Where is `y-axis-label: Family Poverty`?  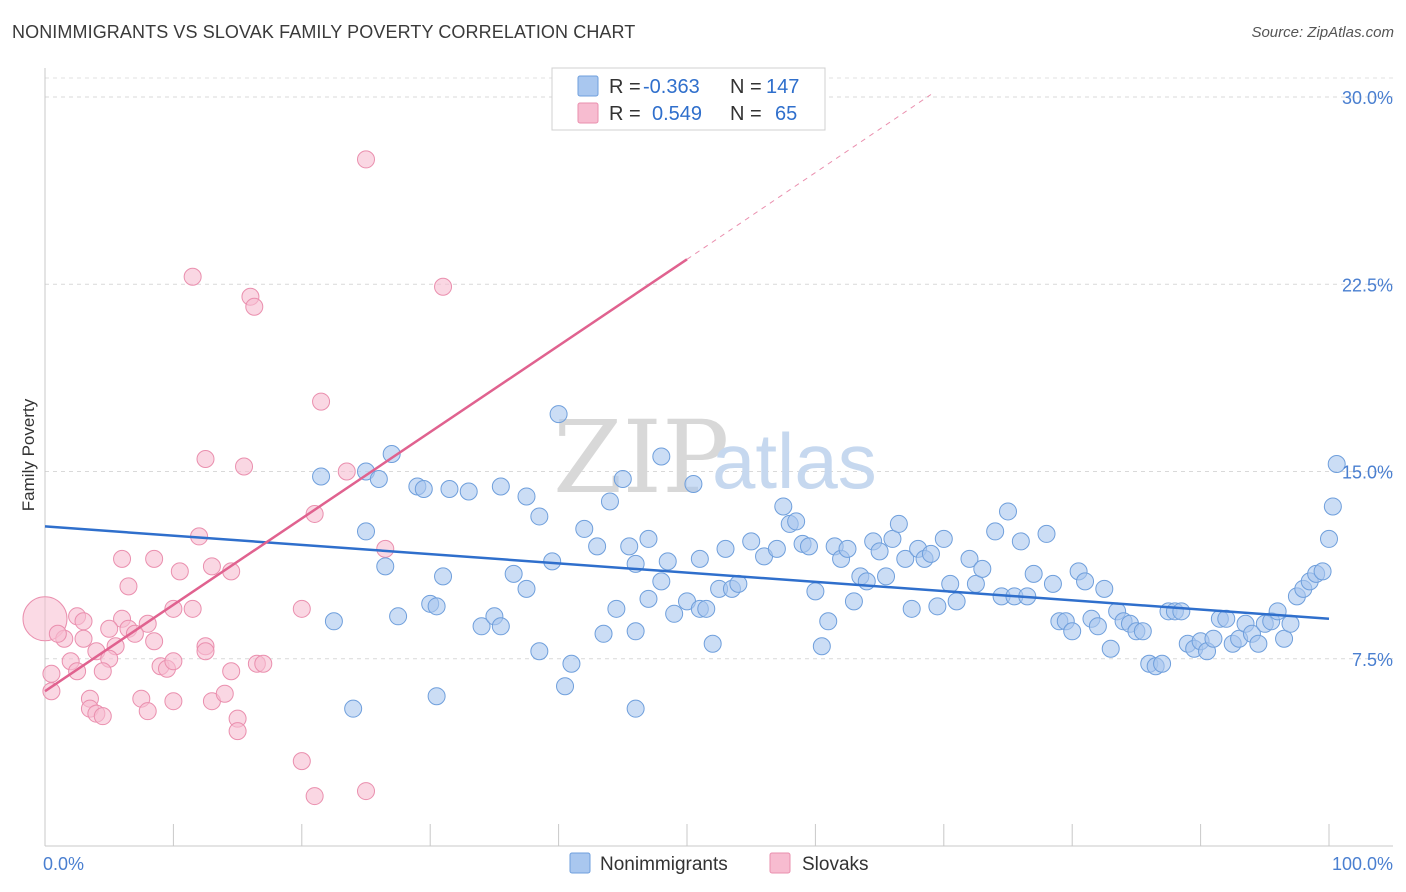 y-axis-label: Family Poverty is located at coordinates (28, 454).